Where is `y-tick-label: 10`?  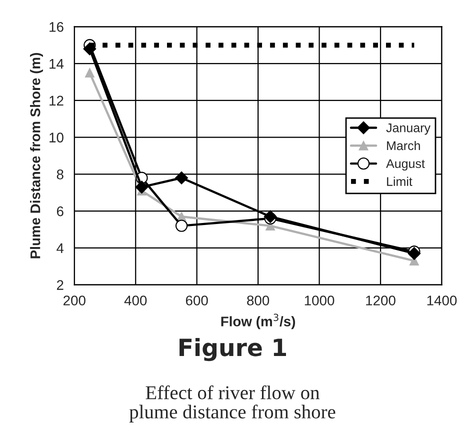
y-tick-label: 10 is located at coordinates (57, 137).